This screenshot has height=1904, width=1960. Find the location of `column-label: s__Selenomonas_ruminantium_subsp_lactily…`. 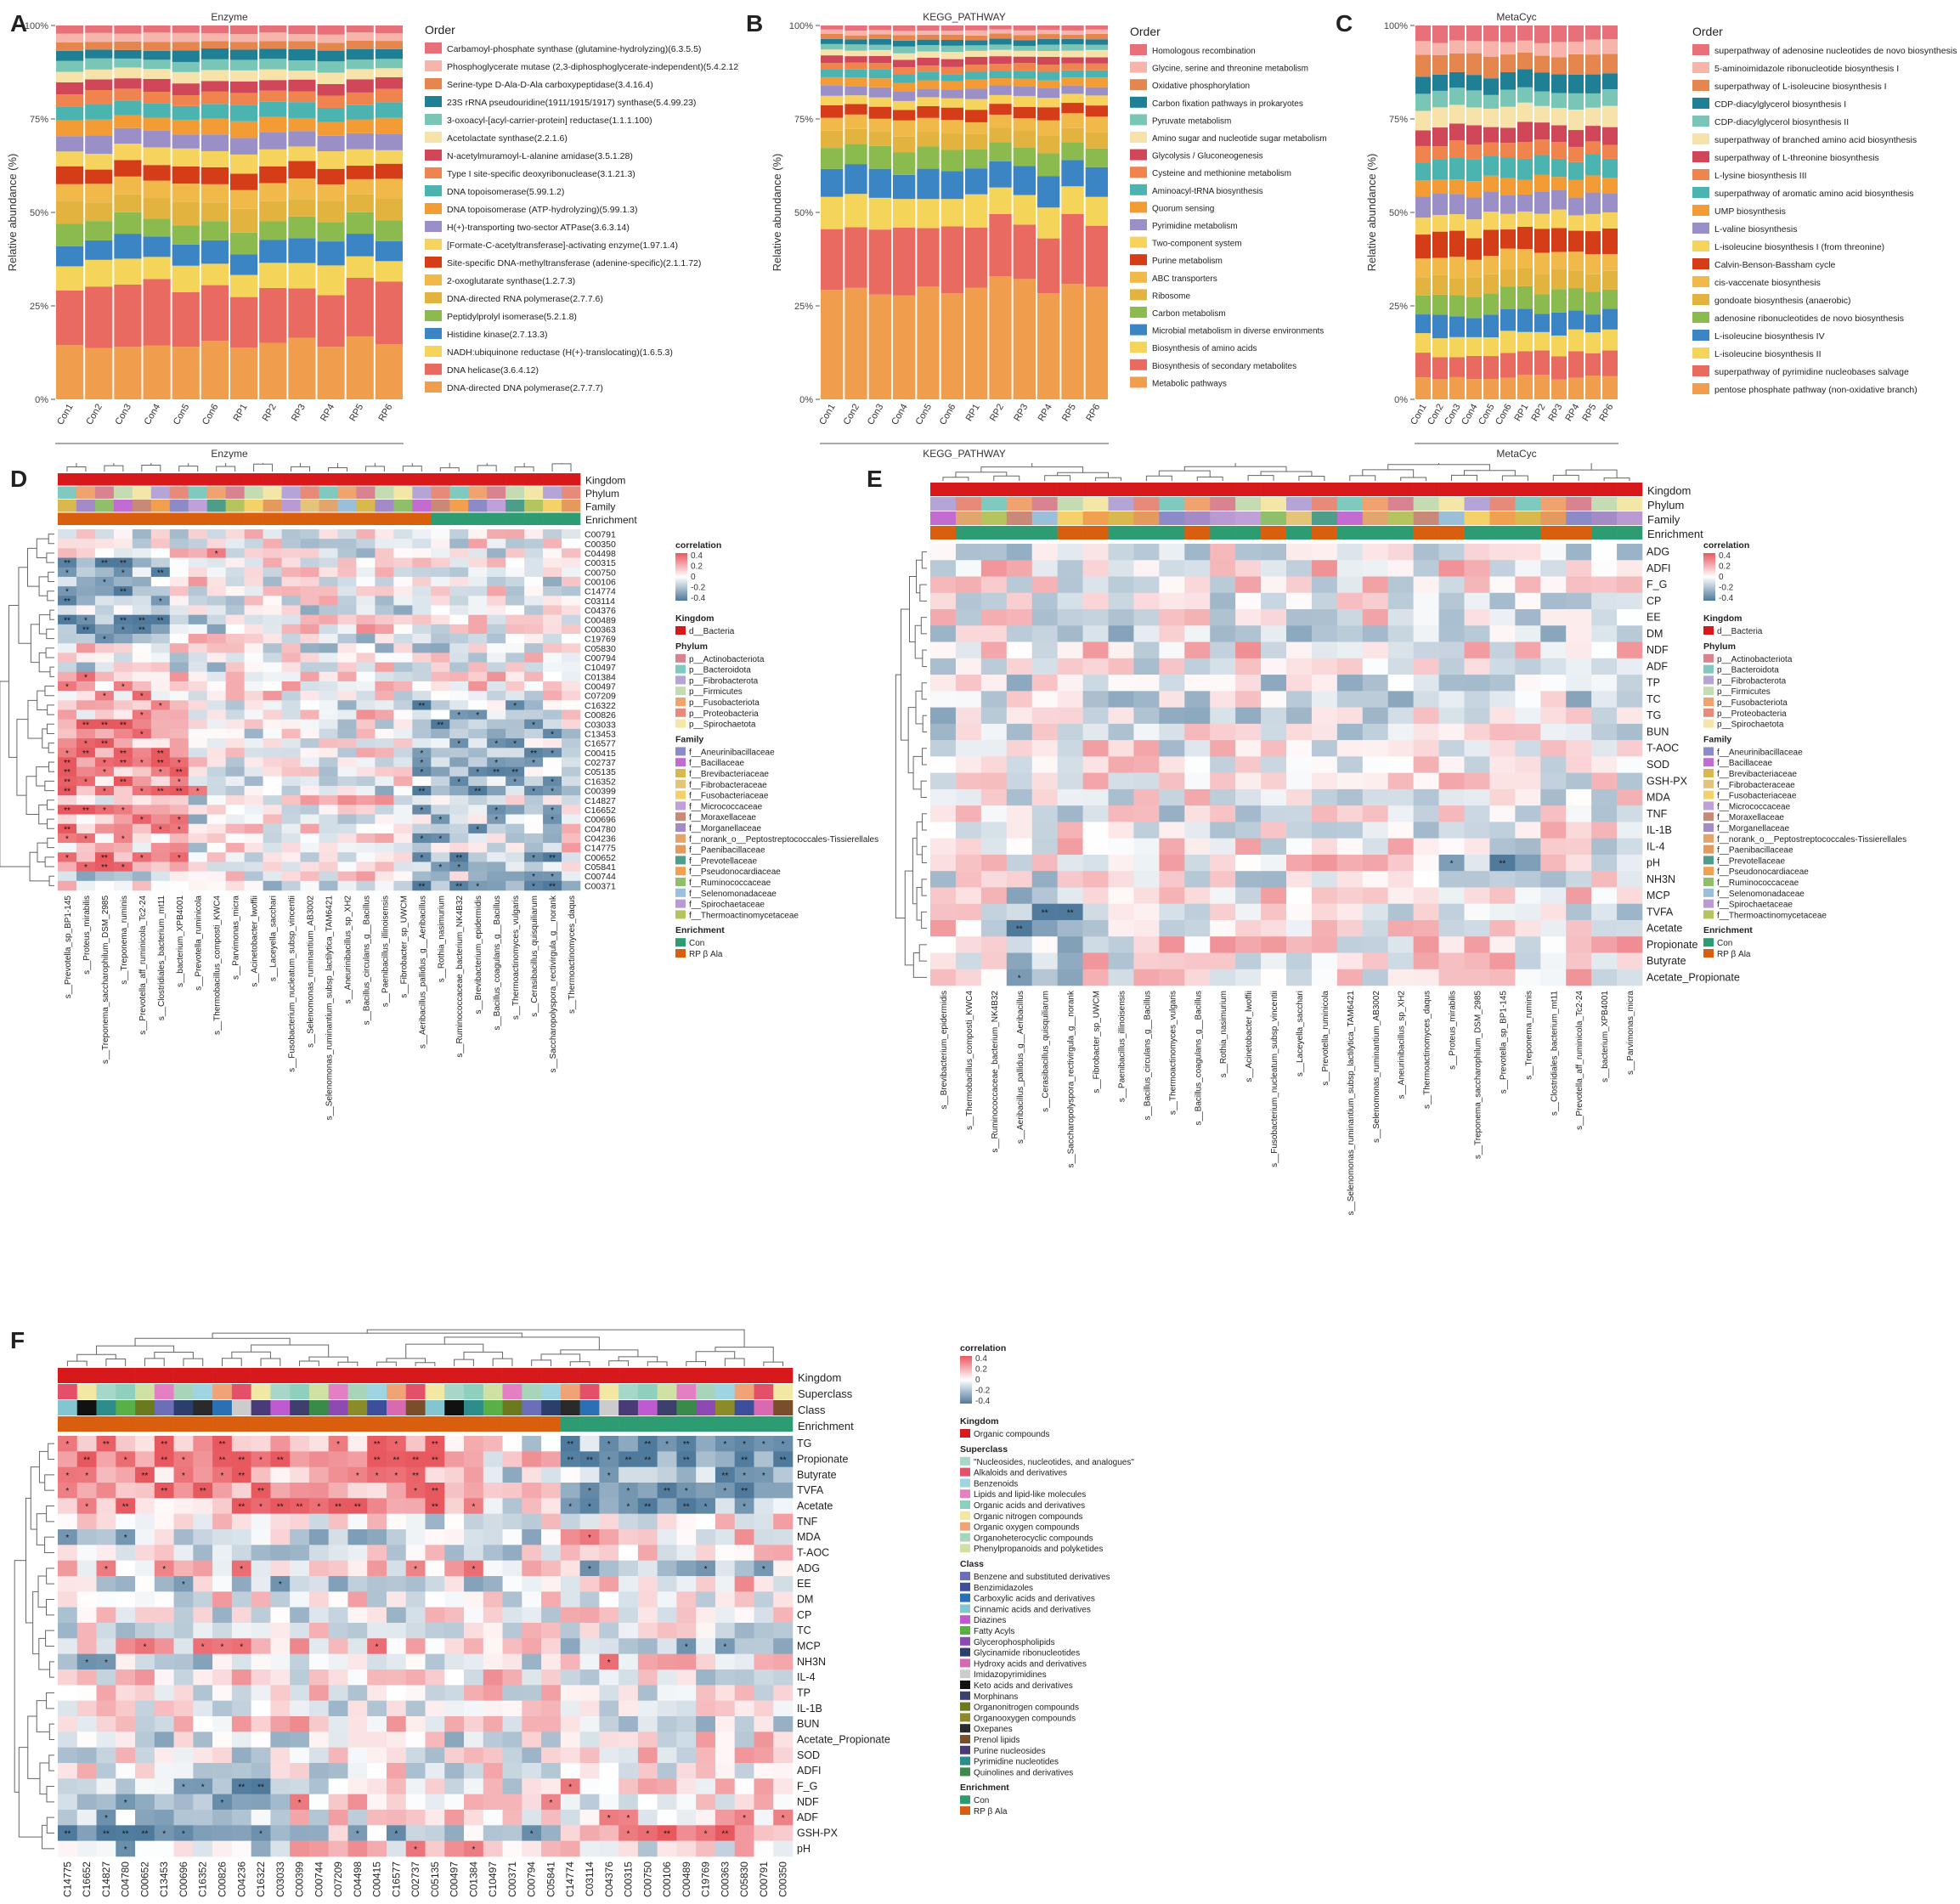

column-label: s__Selenomonas_ruminantium_subsp_lactily… is located at coordinates (329, 1009).